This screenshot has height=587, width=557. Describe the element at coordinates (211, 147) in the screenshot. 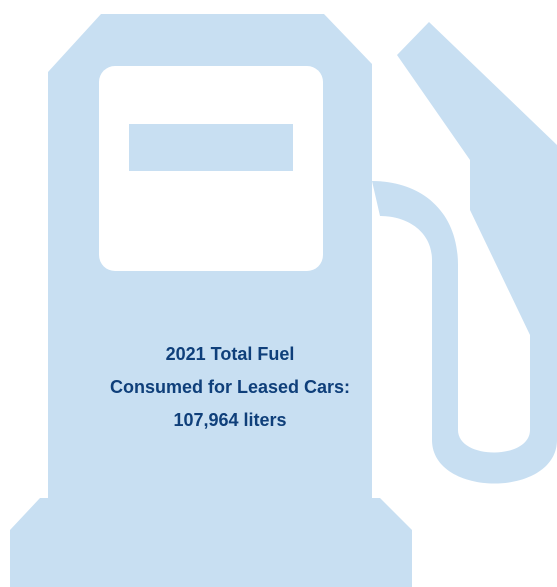

I see `pump-display-bar` at that location.